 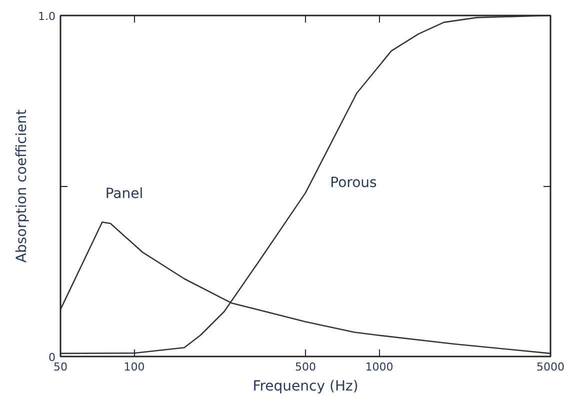 I want to click on x-tick-label: 1000, so click(x=379, y=367).